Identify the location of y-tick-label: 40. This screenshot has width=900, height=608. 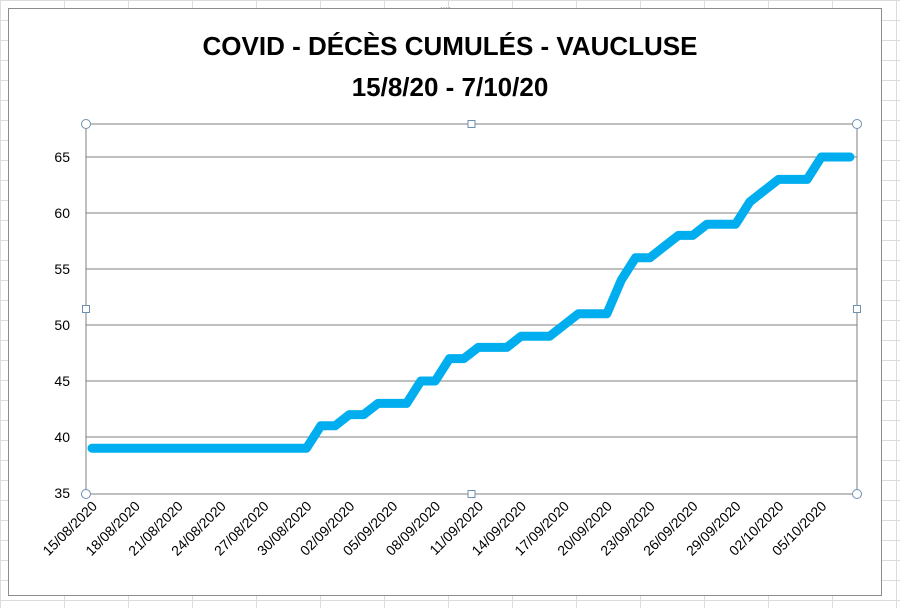
(62, 437).